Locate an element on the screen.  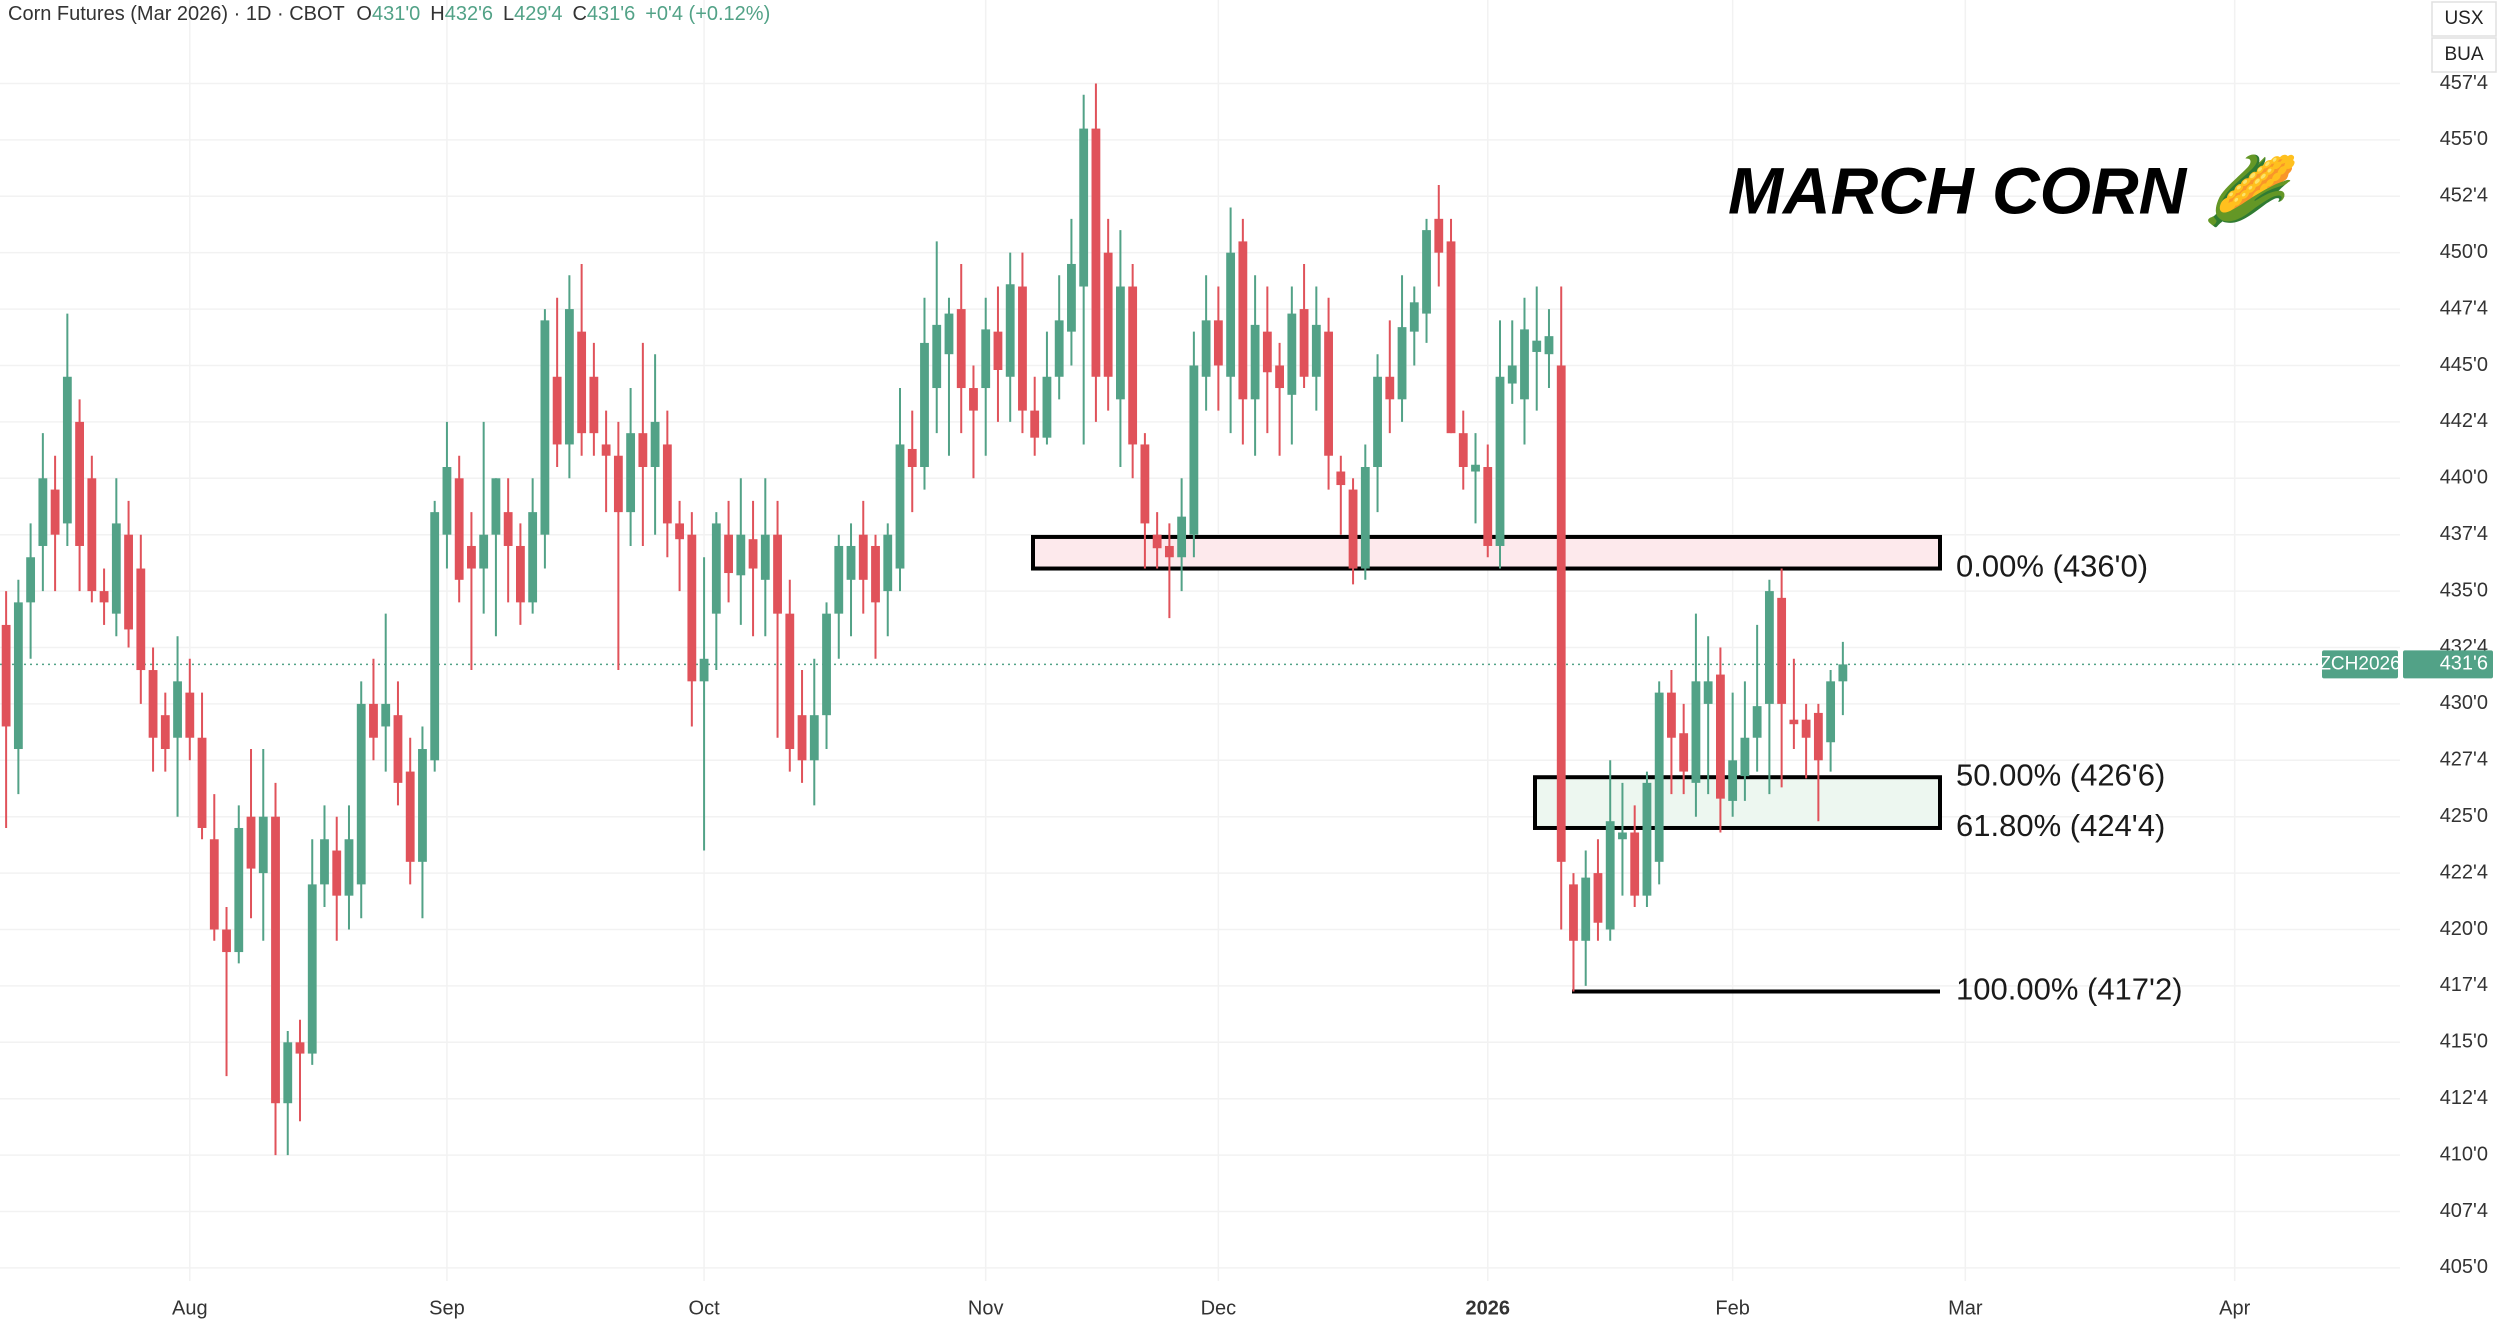
x-tick-label: Mar is located at coordinates (1965, 1308).